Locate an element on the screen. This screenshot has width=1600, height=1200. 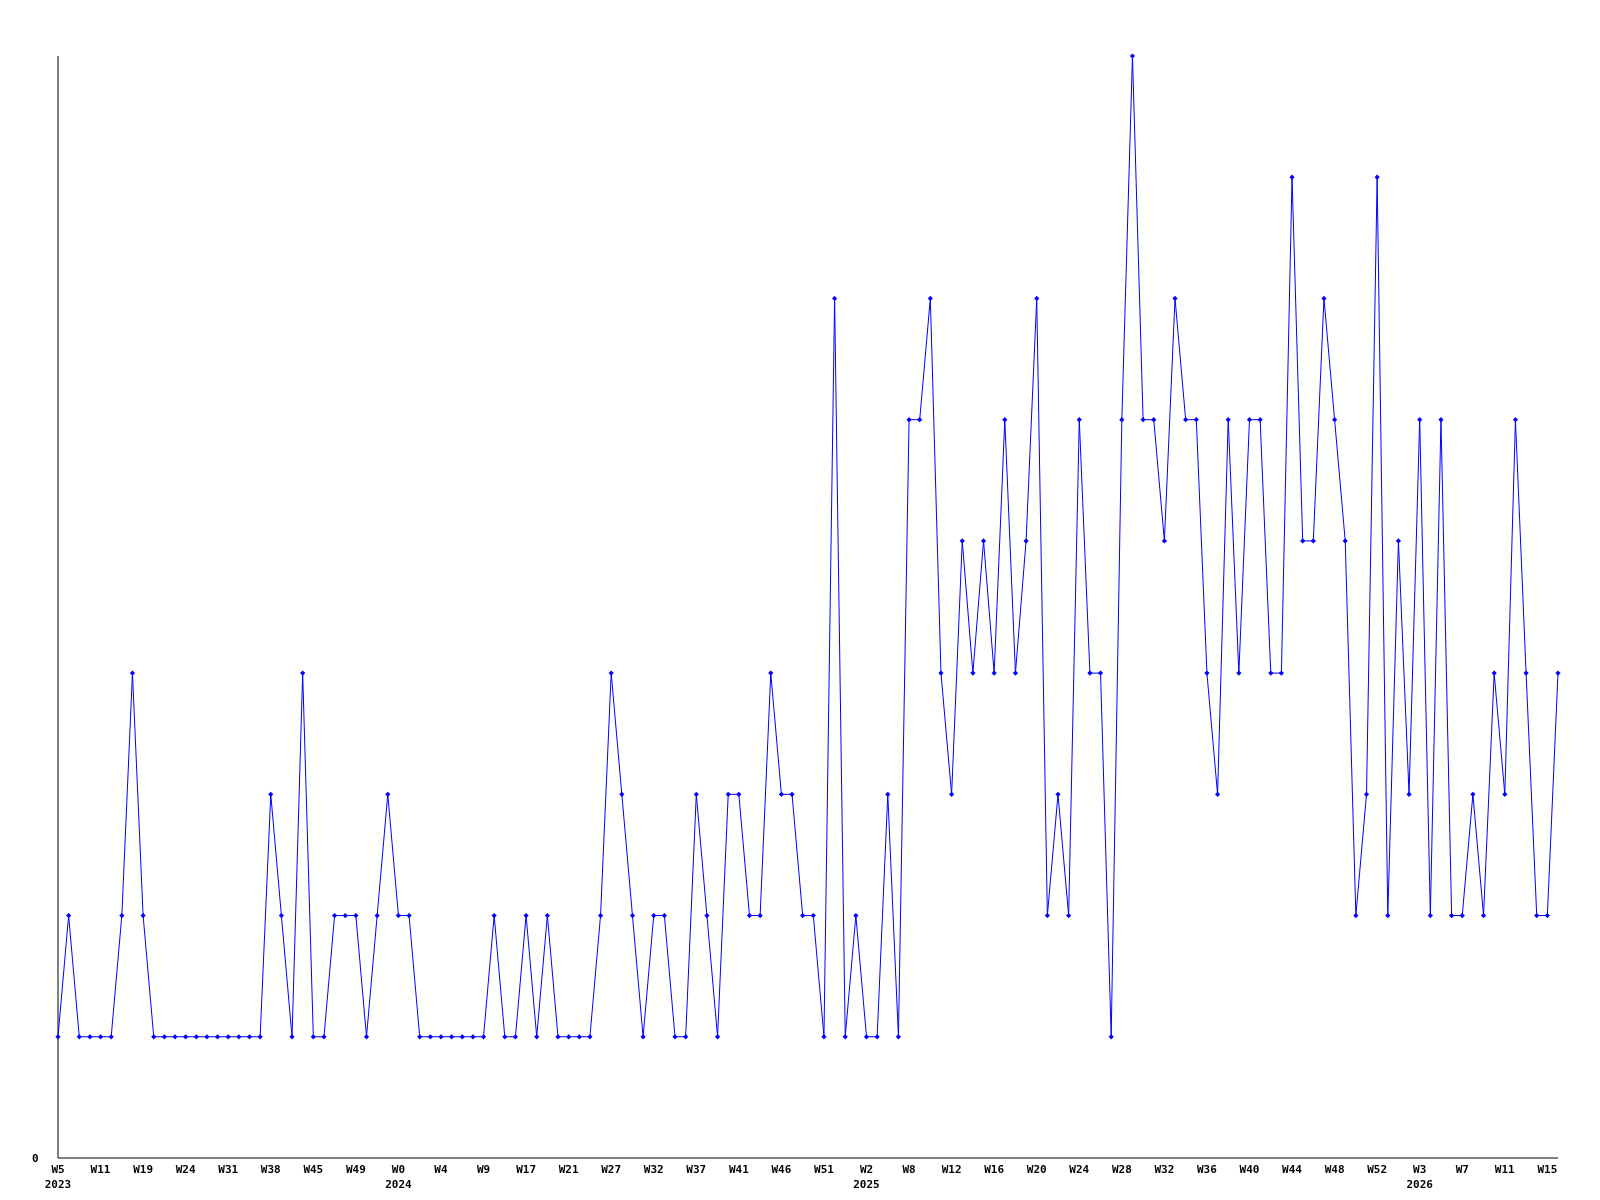
x-tick-label: W2 2025 is located at coordinates (866, 1177).